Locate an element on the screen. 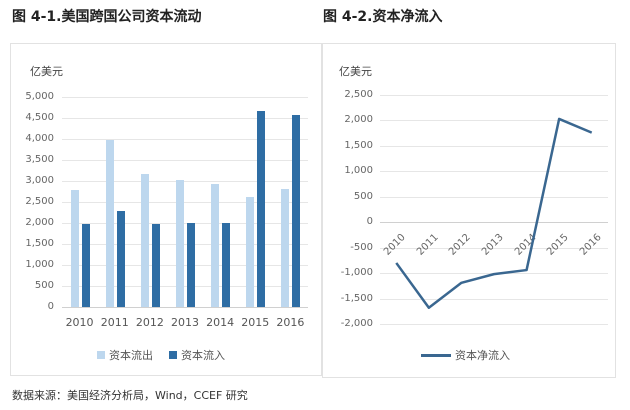  data-source-note: 数据来源：美国经济分析局，Wind，CCEF 研究 is located at coordinates (130, 395).